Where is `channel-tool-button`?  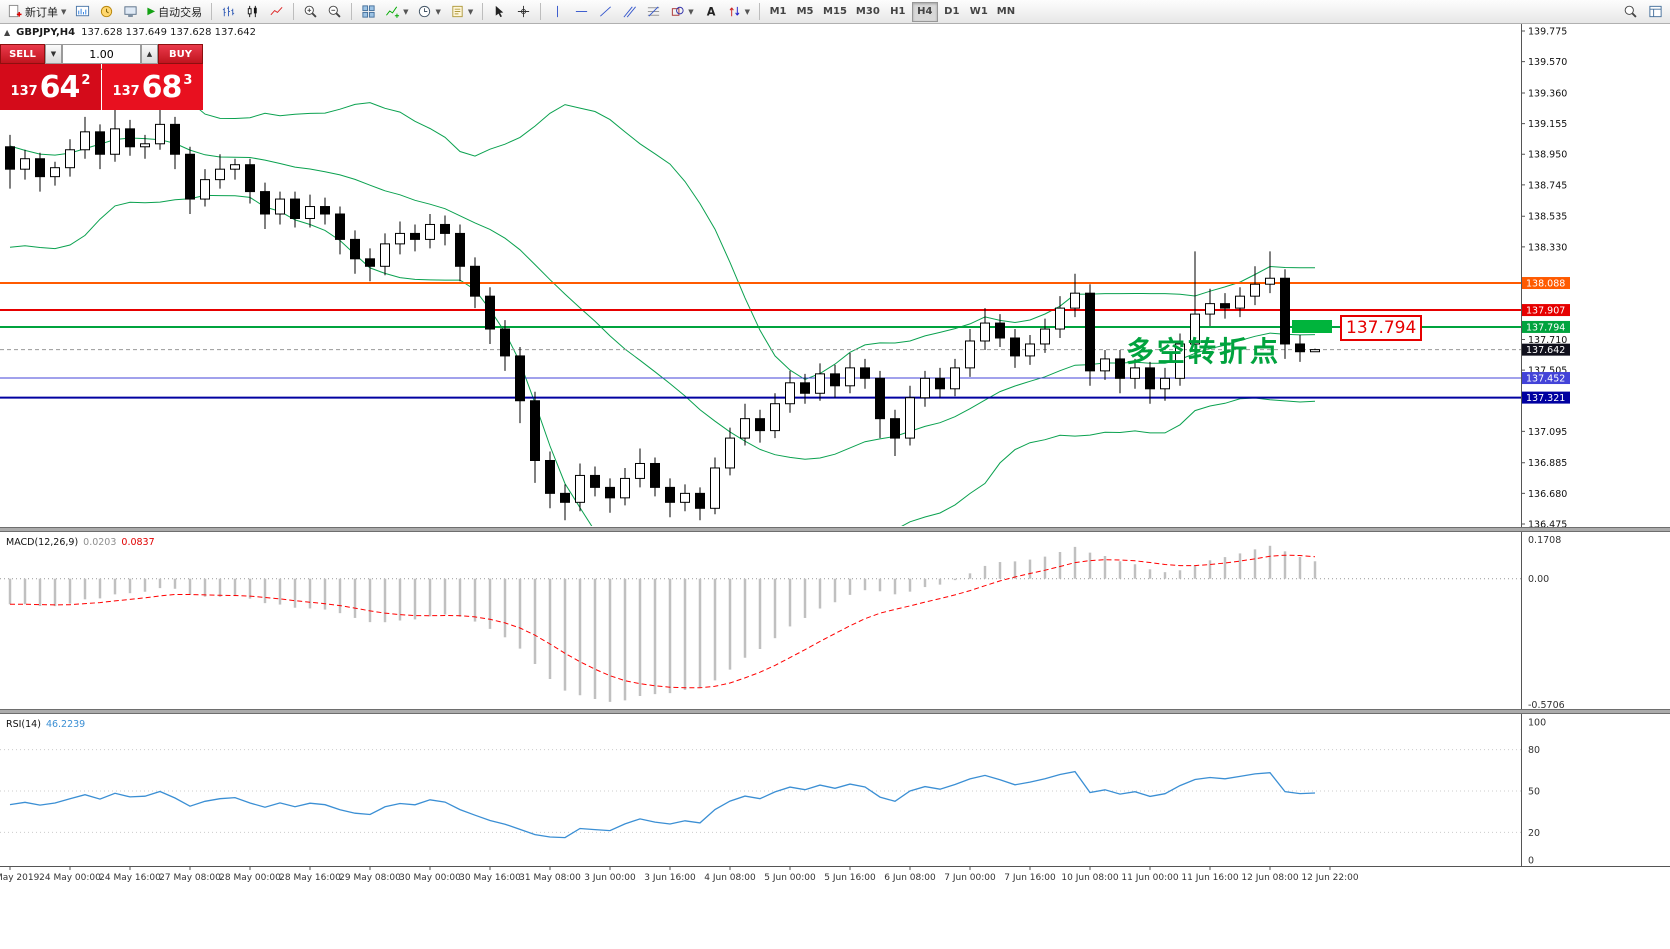
channel-tool-button is located at coordinates (629, 12).